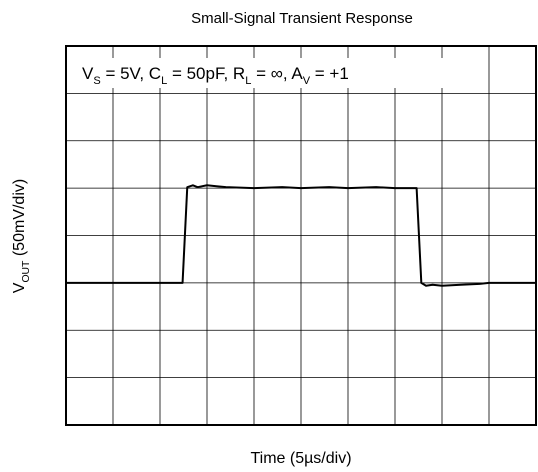 Image resolution: width=538 pixels, height=472 pixels. Describe the element at coordinates (302, 18) in the screenshot. I see `chart-title: Small-Signal Transient Response` at that location.